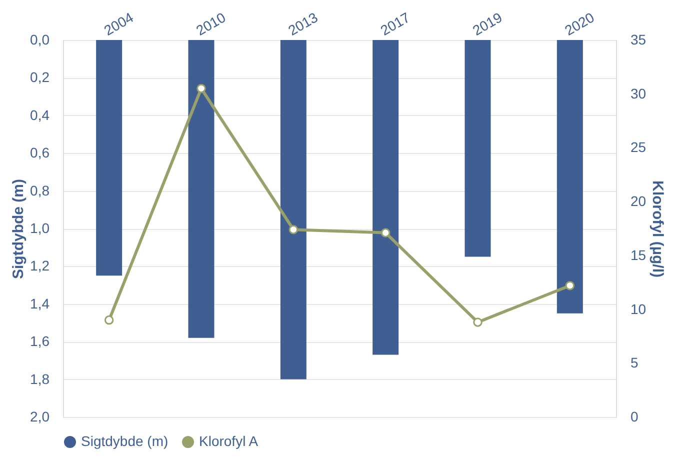 The width and height of the screenshot is (675, 461). Describe the element at coordinates (40, 40) in the screenshot. I see `y-tick-label: 0,0` at that location.